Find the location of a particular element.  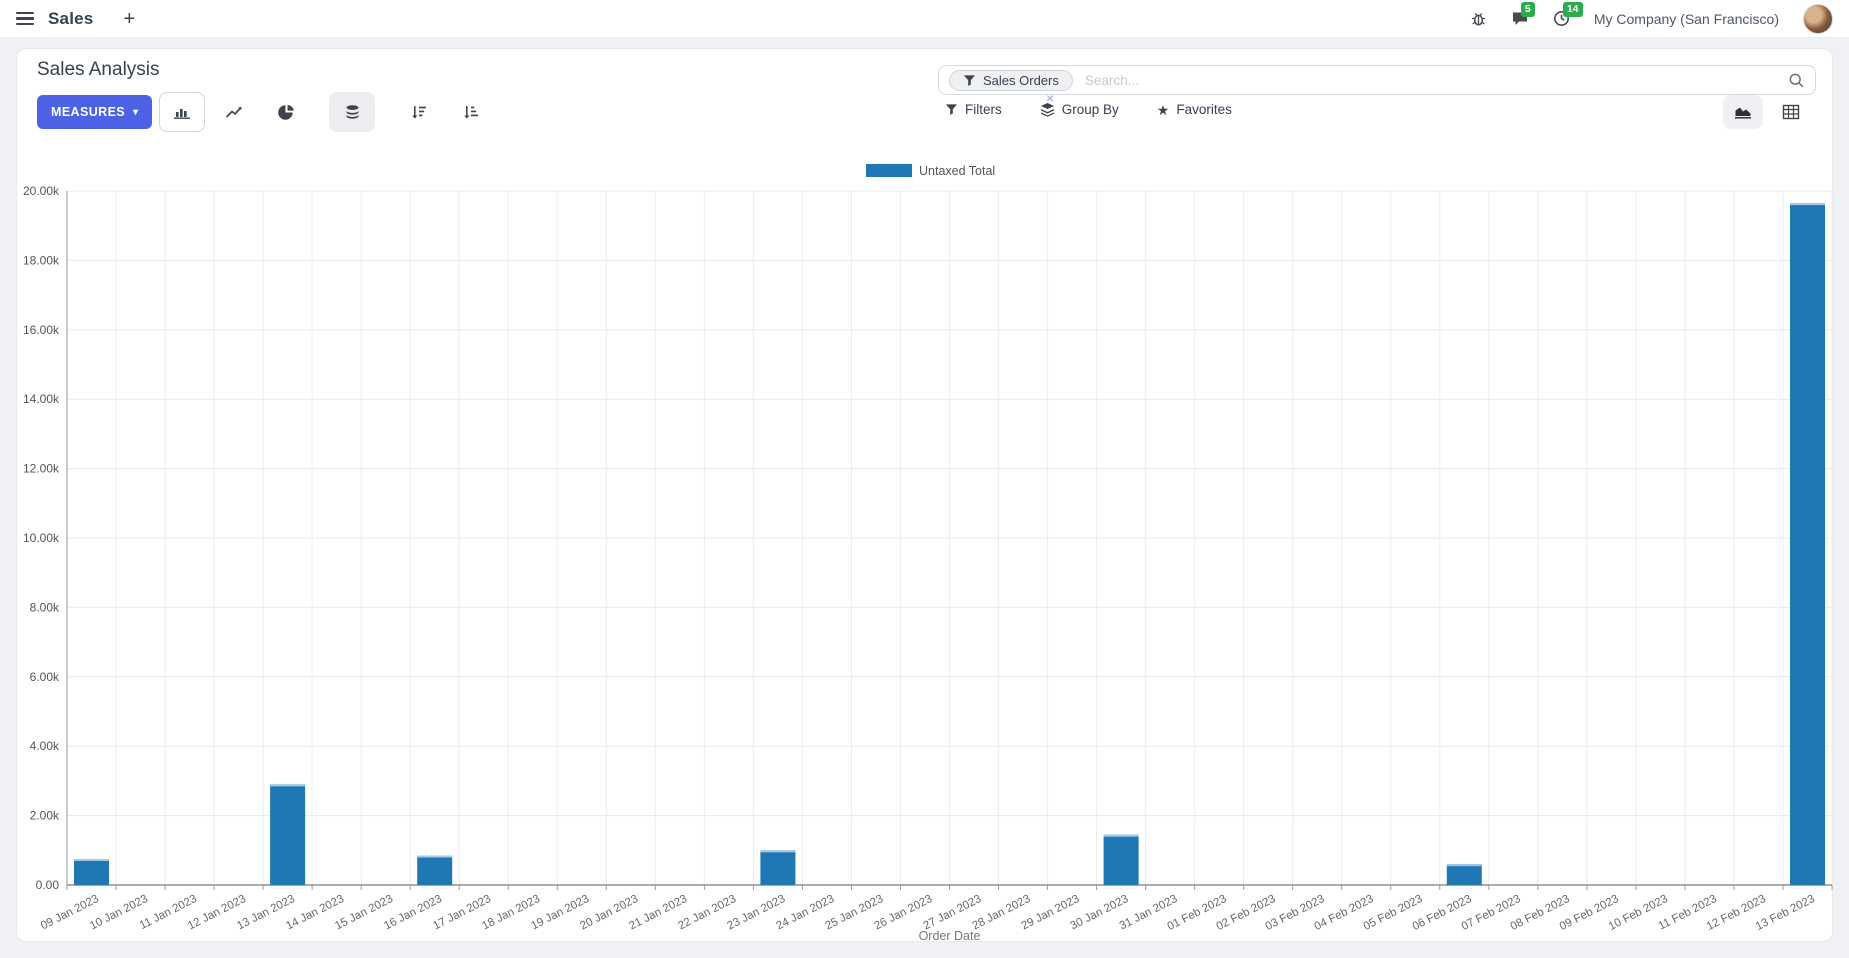

pivot-grid-icon is located at coordinates (1791, 112).